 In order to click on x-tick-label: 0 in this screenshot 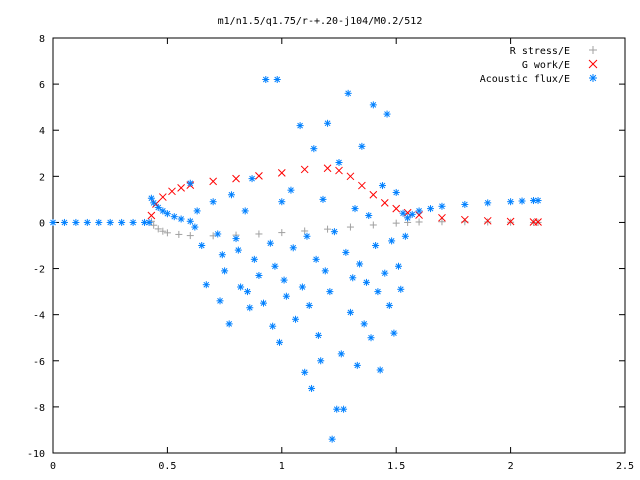, I will do `click(53, 466)`.